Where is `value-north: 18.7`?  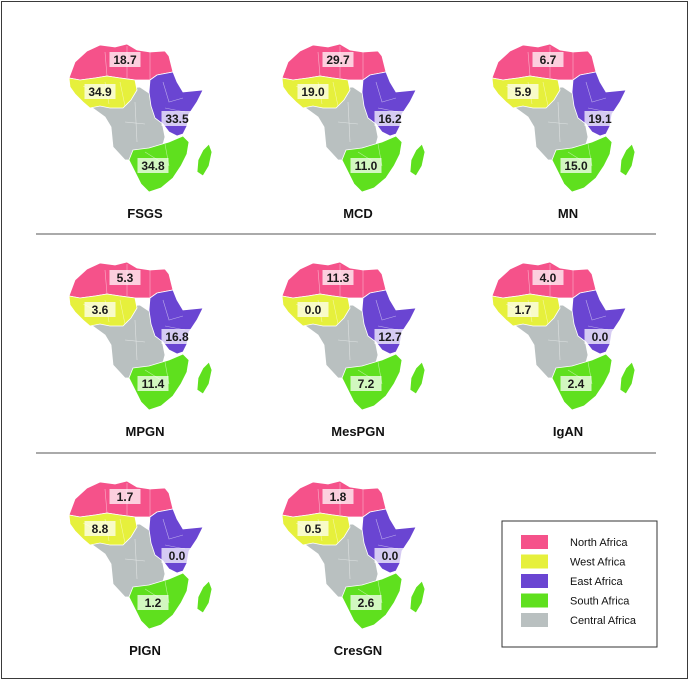 value-north: 18.7 is located at coordinates (125, 60).